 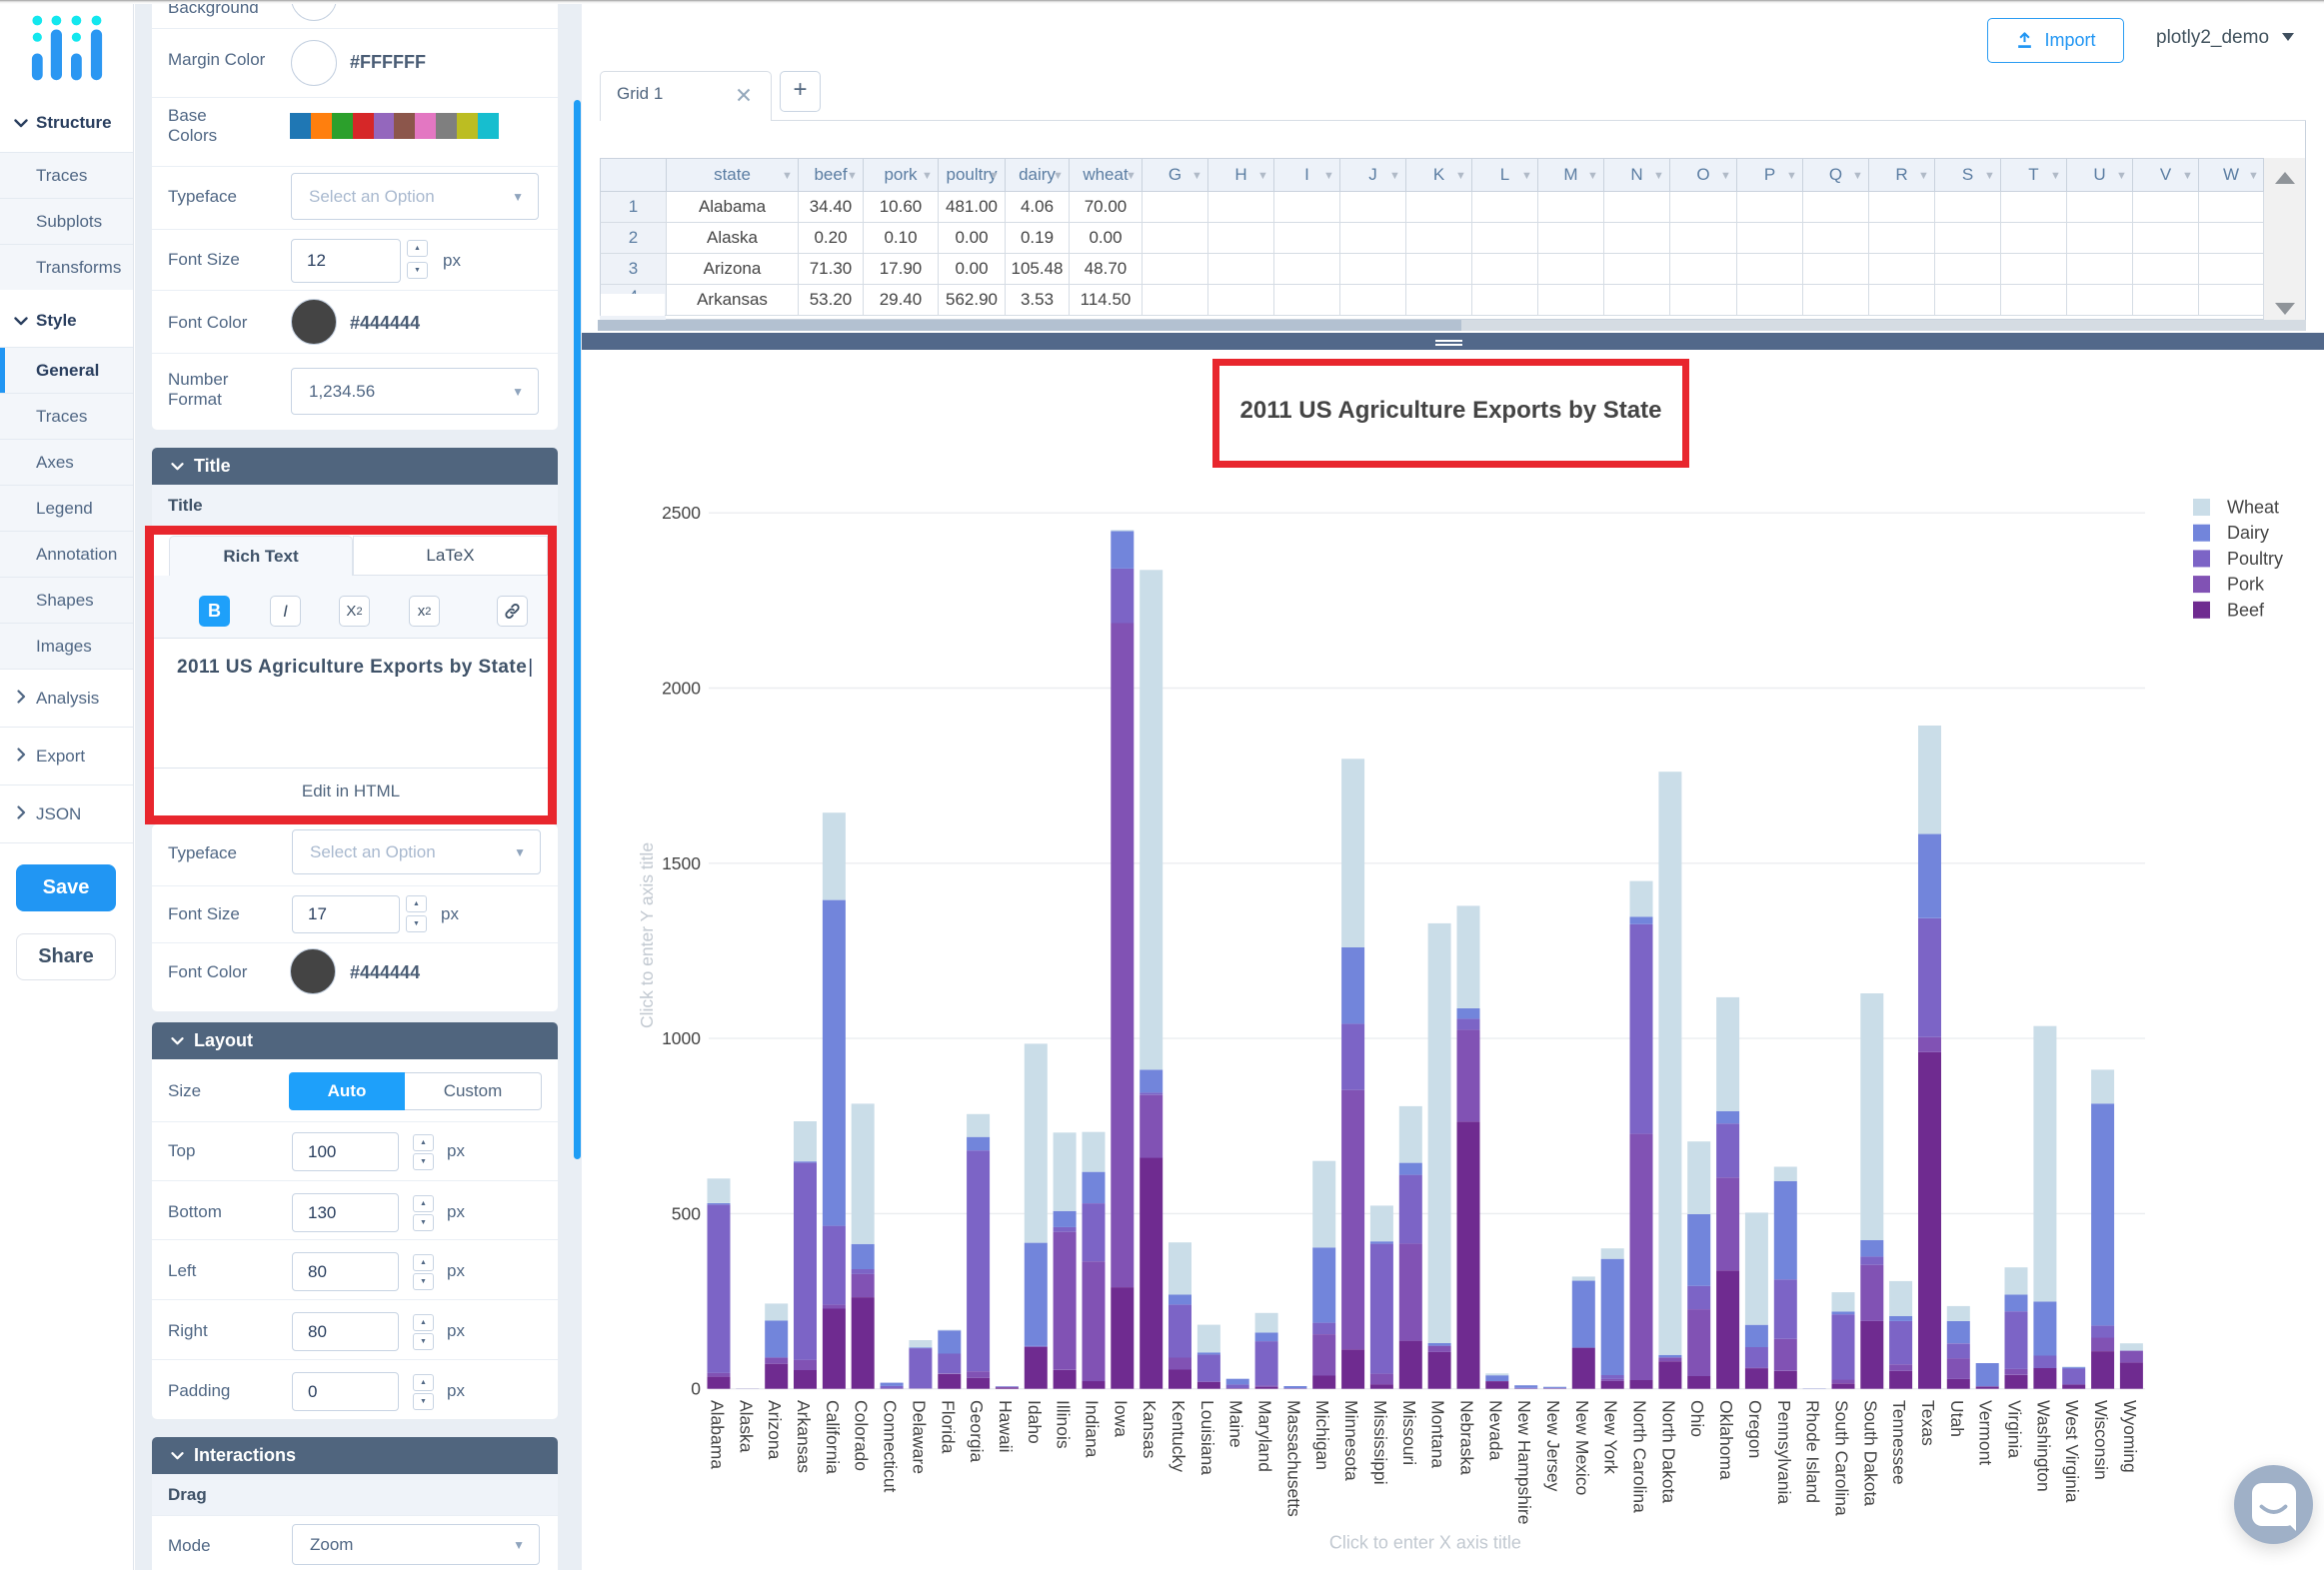 I want to click on svg-text: Vermont, so click(x=1986, y=1432).